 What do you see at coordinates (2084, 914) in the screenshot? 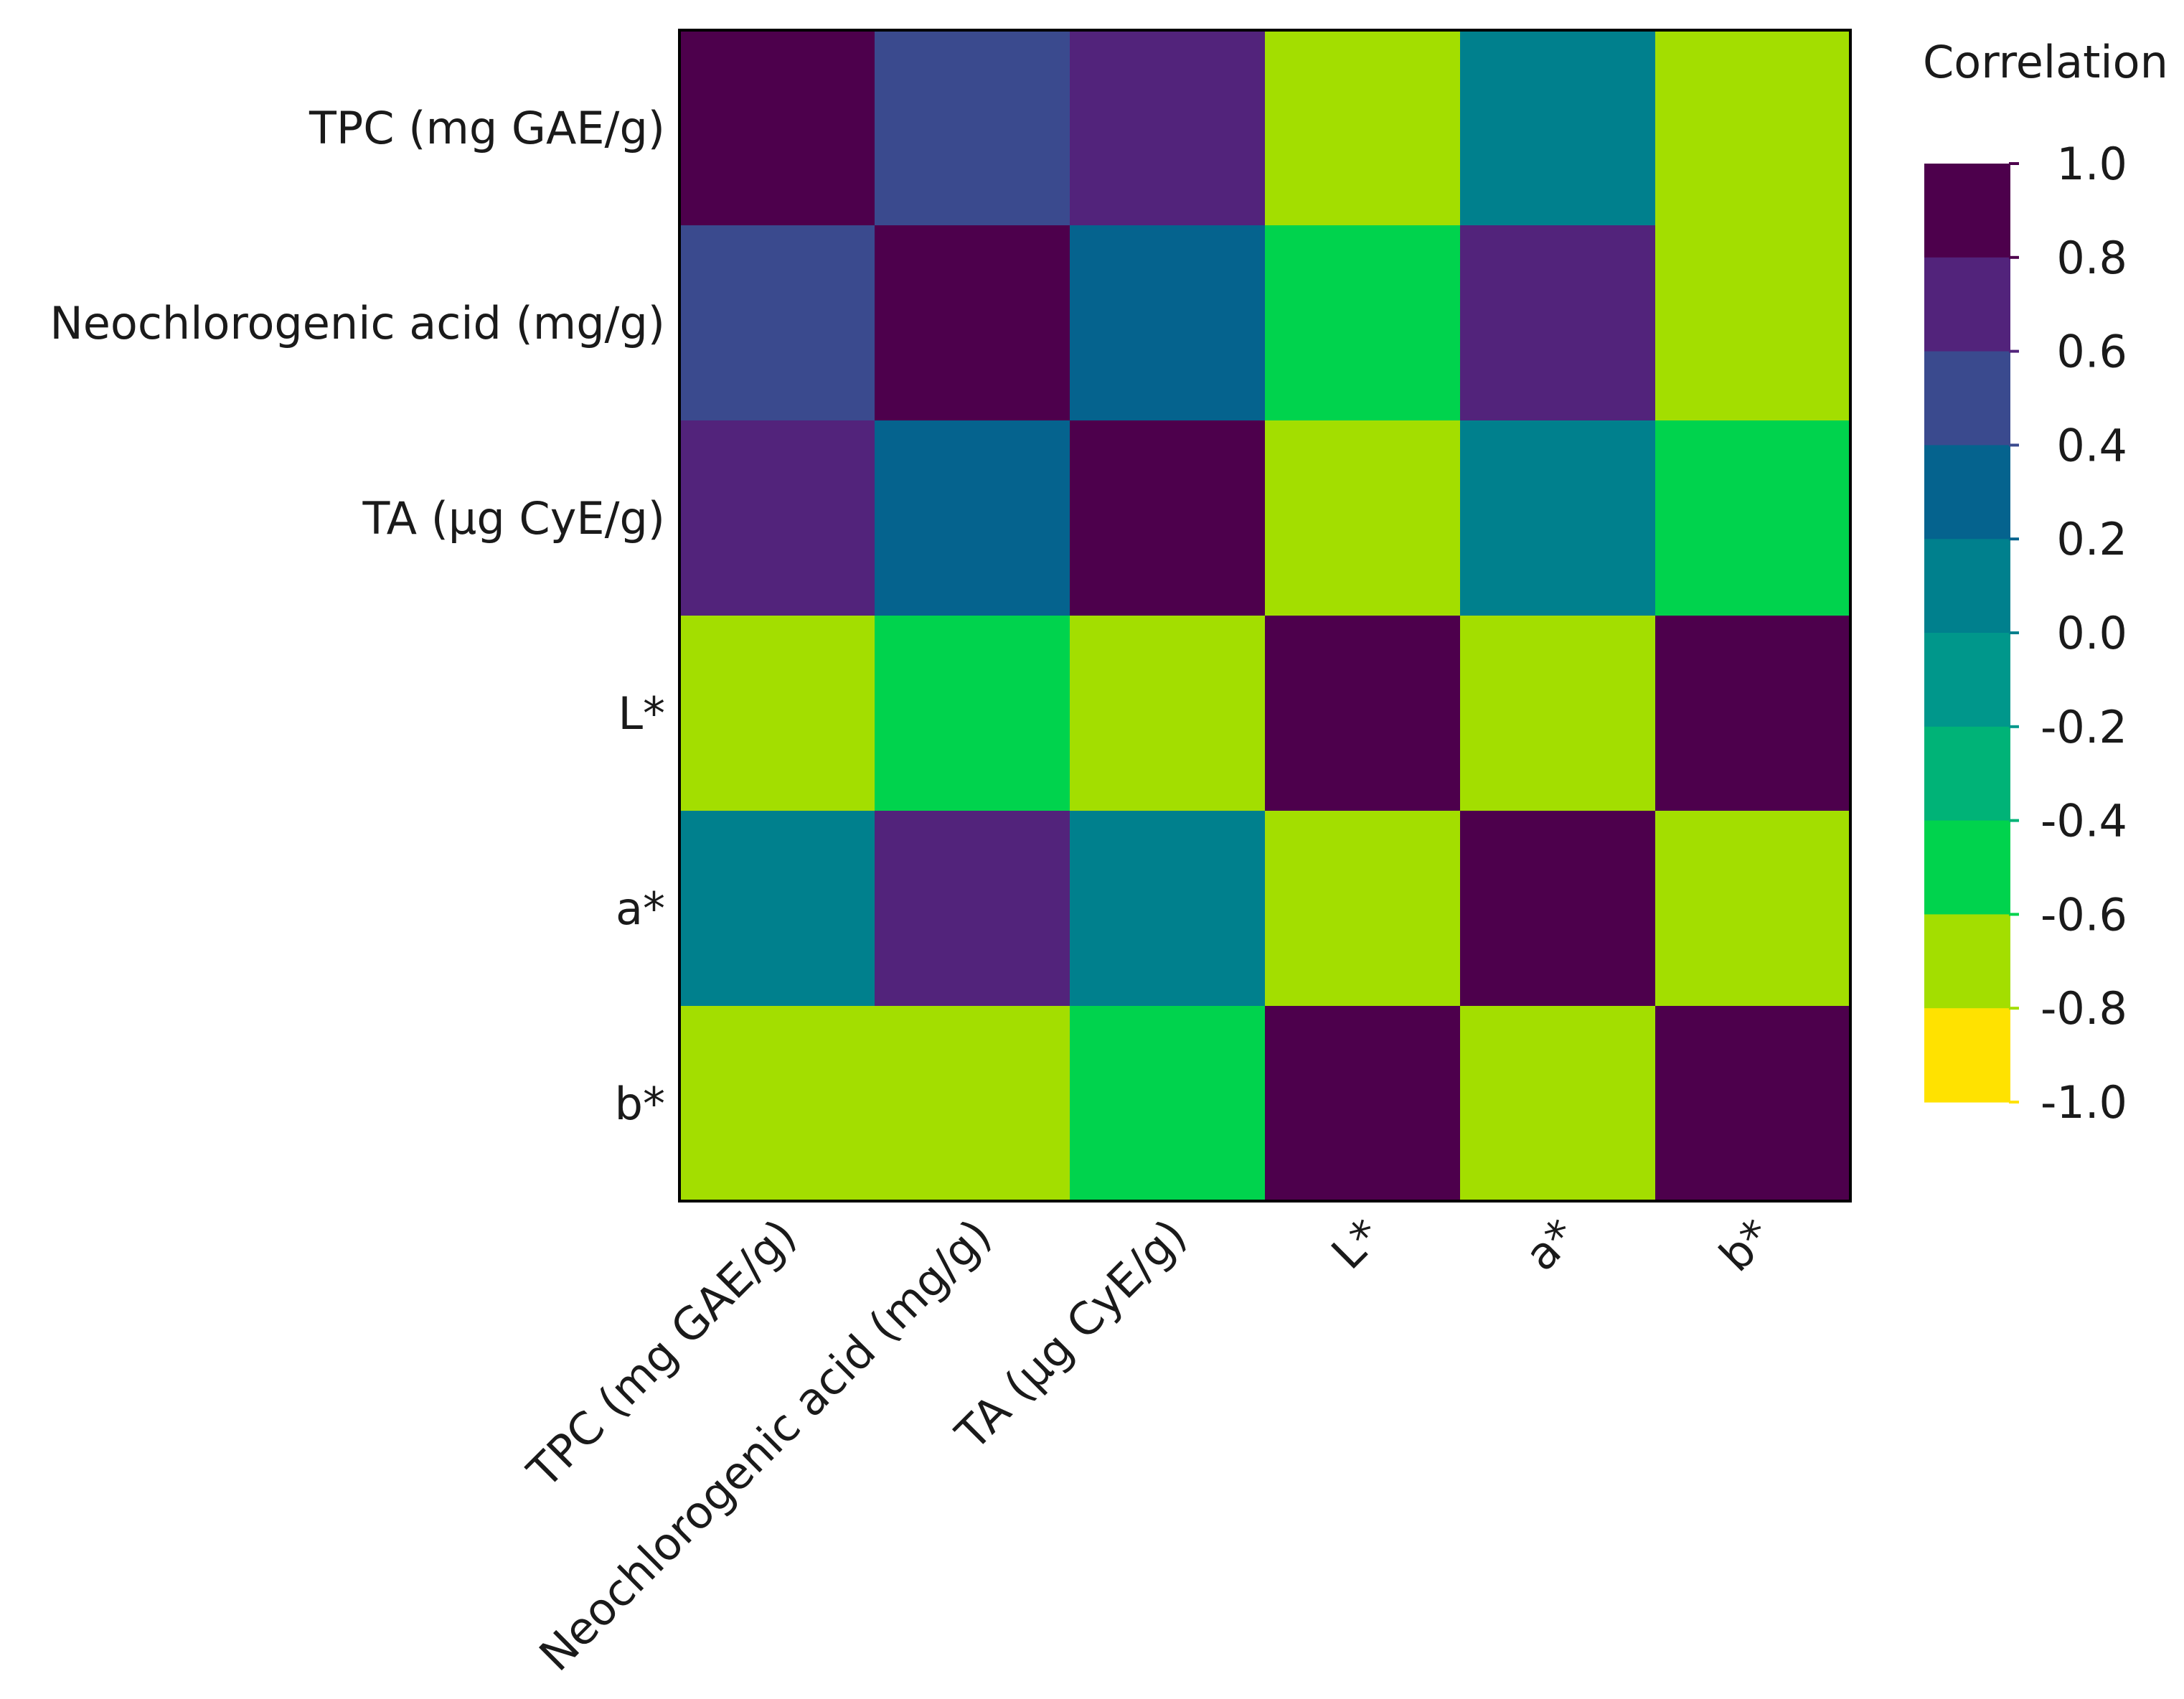
I see `legend-tick-label-8: -0.6` at bounding box center [2084, 914].